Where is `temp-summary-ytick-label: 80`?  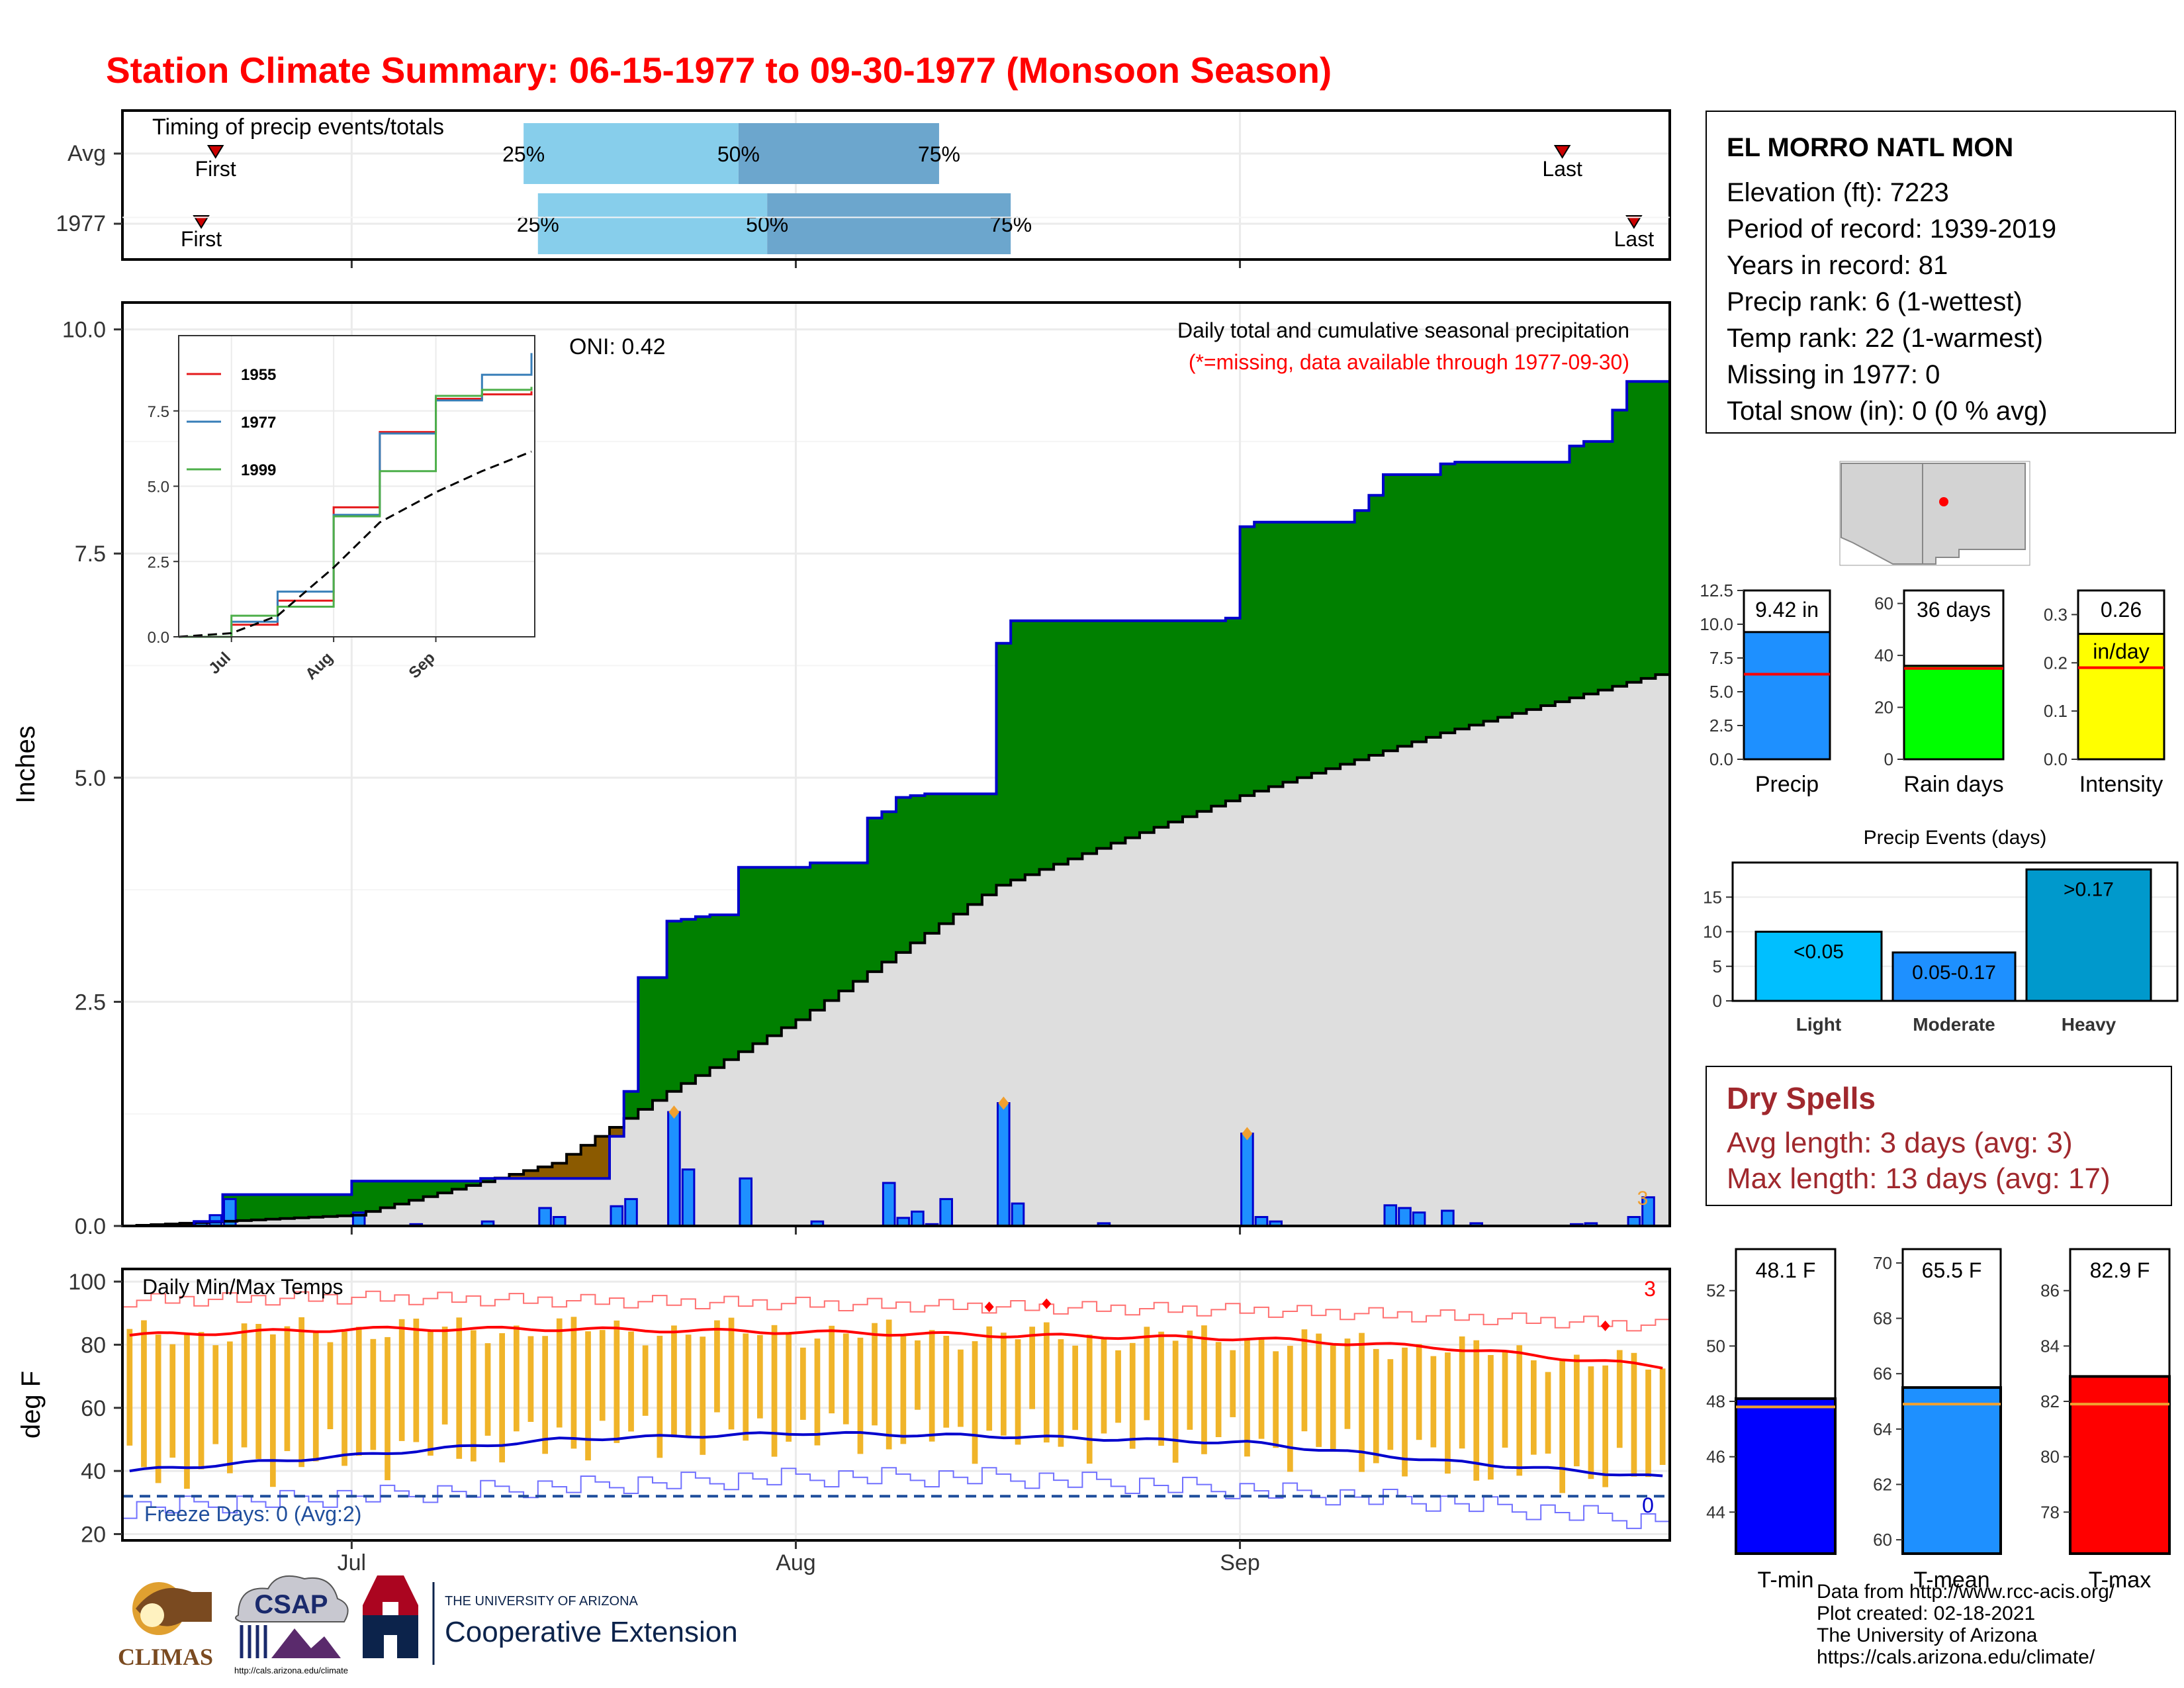
temp-summary-ytick-label: 80 is located at coordinates (2050, 1457).